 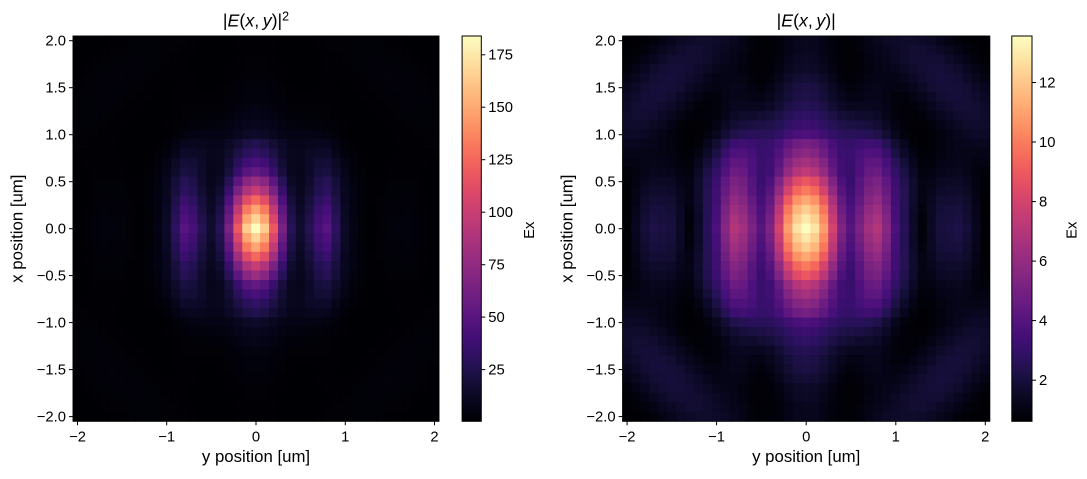 I want to click on svg-text: 8, so click(x=1043, y=202).